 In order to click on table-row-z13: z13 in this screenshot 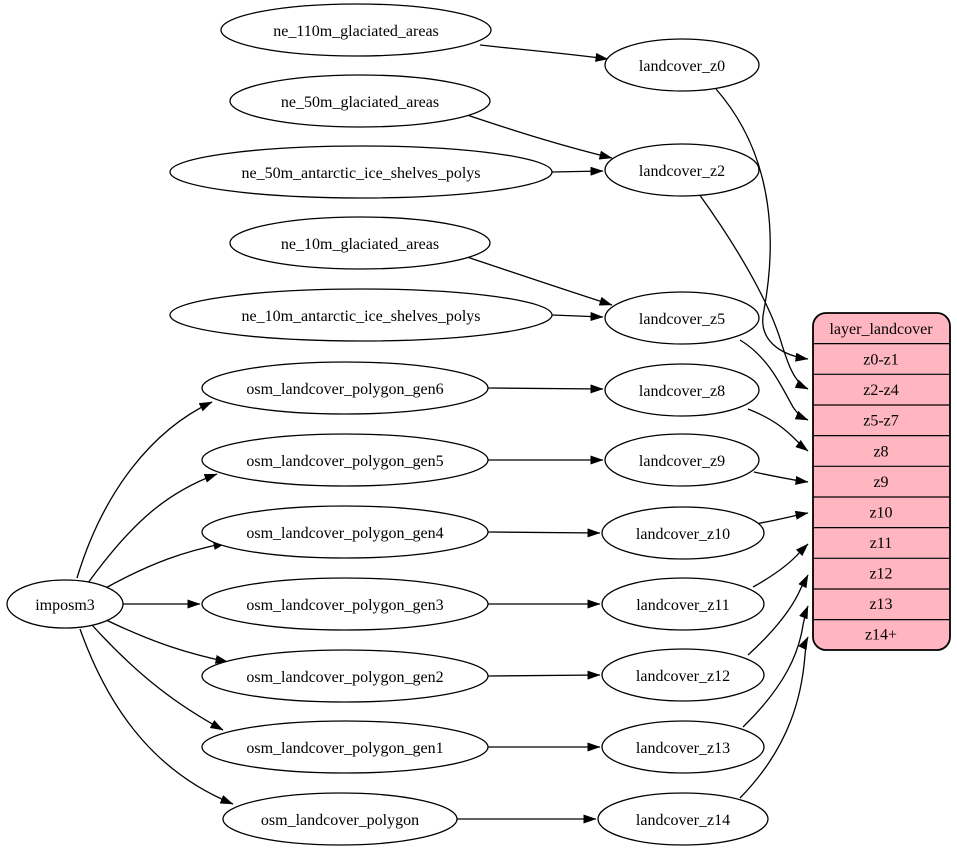, I will do `click(880, 604)`.